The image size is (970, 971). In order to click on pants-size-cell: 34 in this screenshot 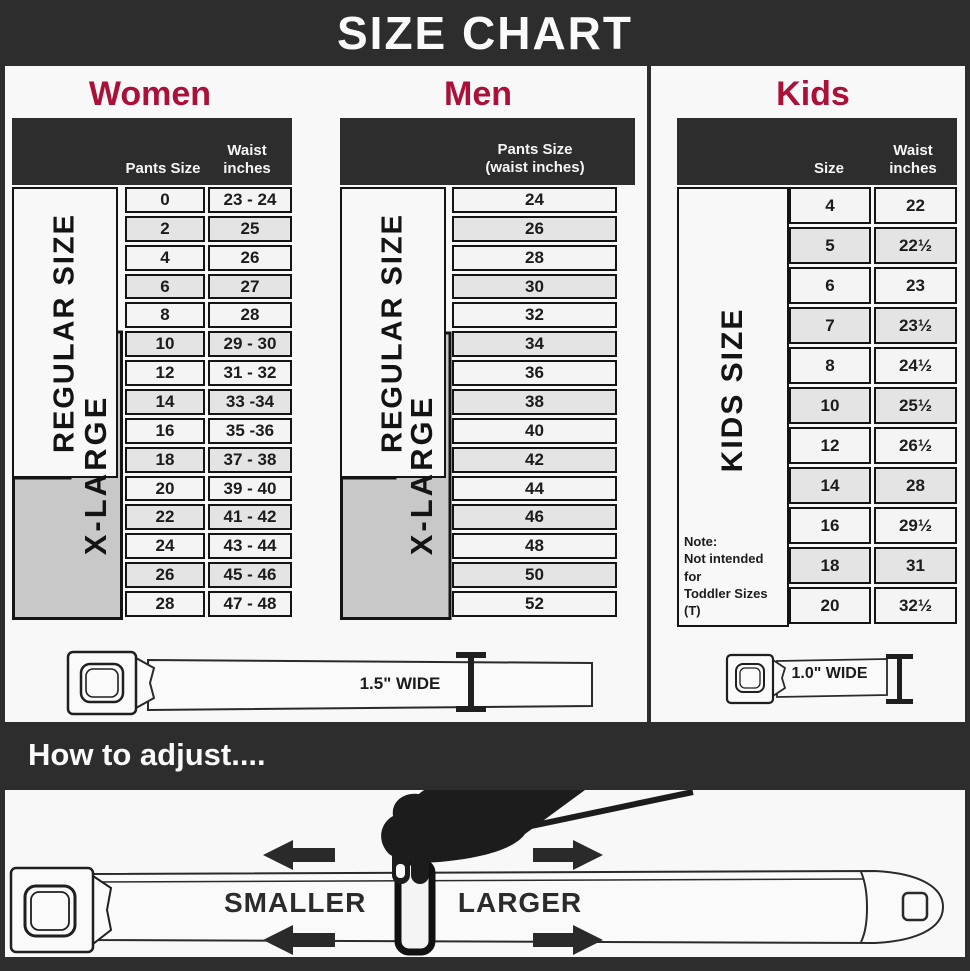, I will do `click(534, 344)`.